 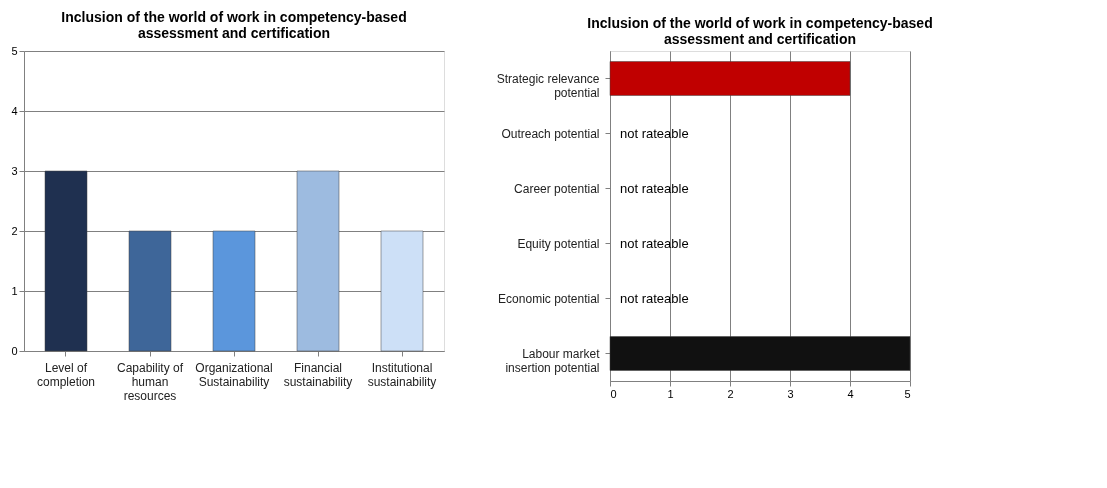 What do you see at coordinates (907, 393) in the screenshot?
I see `x-tick-label: 5` at bounding box center [907, 393].